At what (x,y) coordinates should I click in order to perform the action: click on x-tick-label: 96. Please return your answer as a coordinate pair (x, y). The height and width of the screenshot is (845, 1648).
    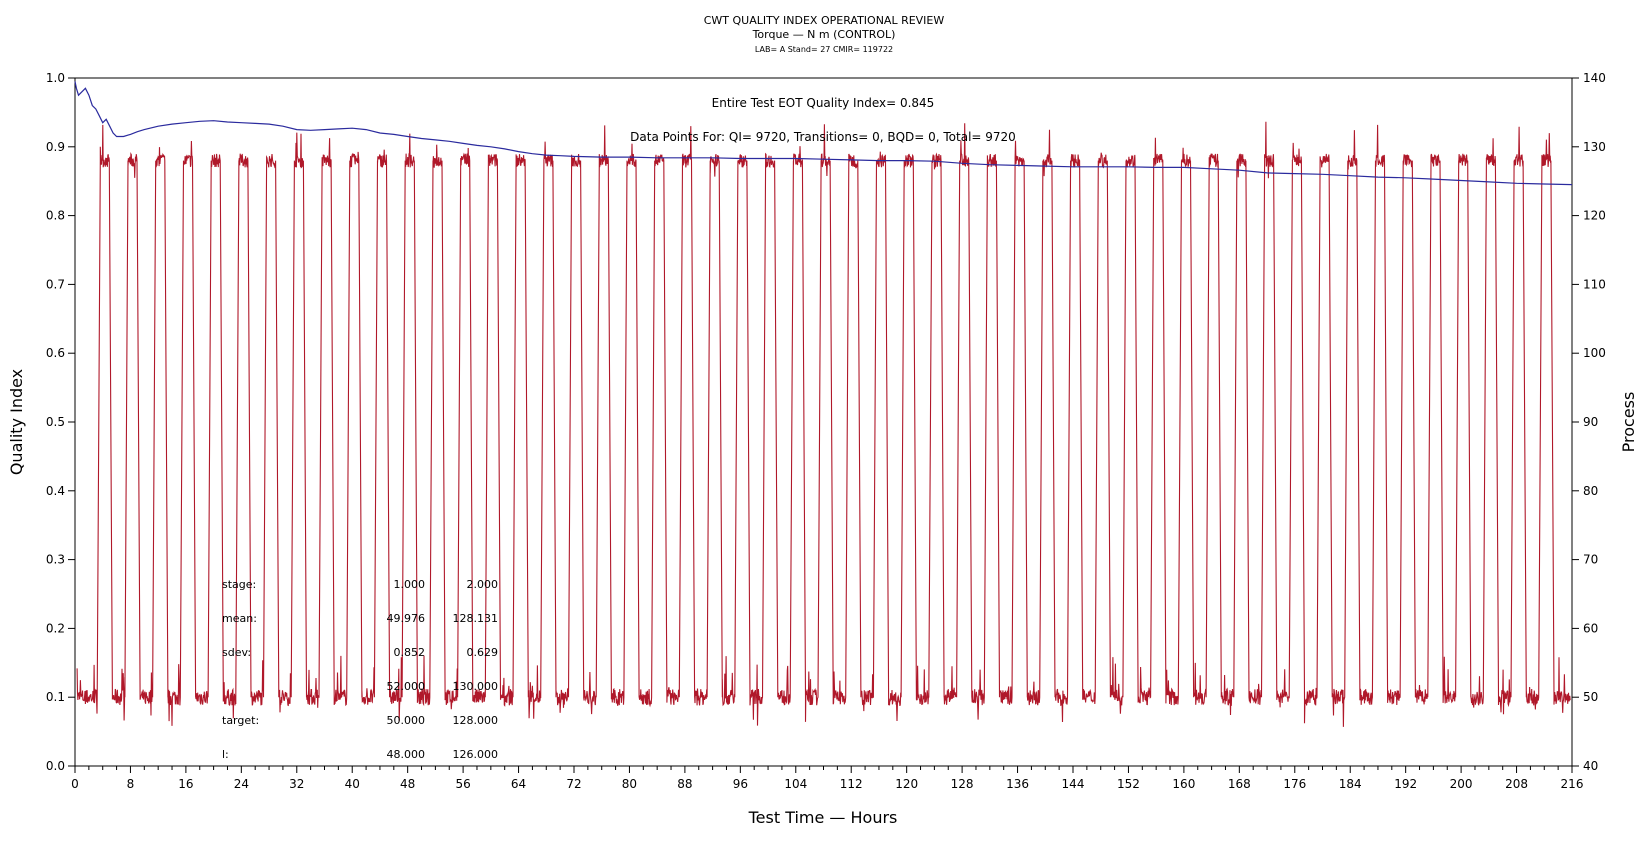
    Looking at the image, I should click on (740, 784).